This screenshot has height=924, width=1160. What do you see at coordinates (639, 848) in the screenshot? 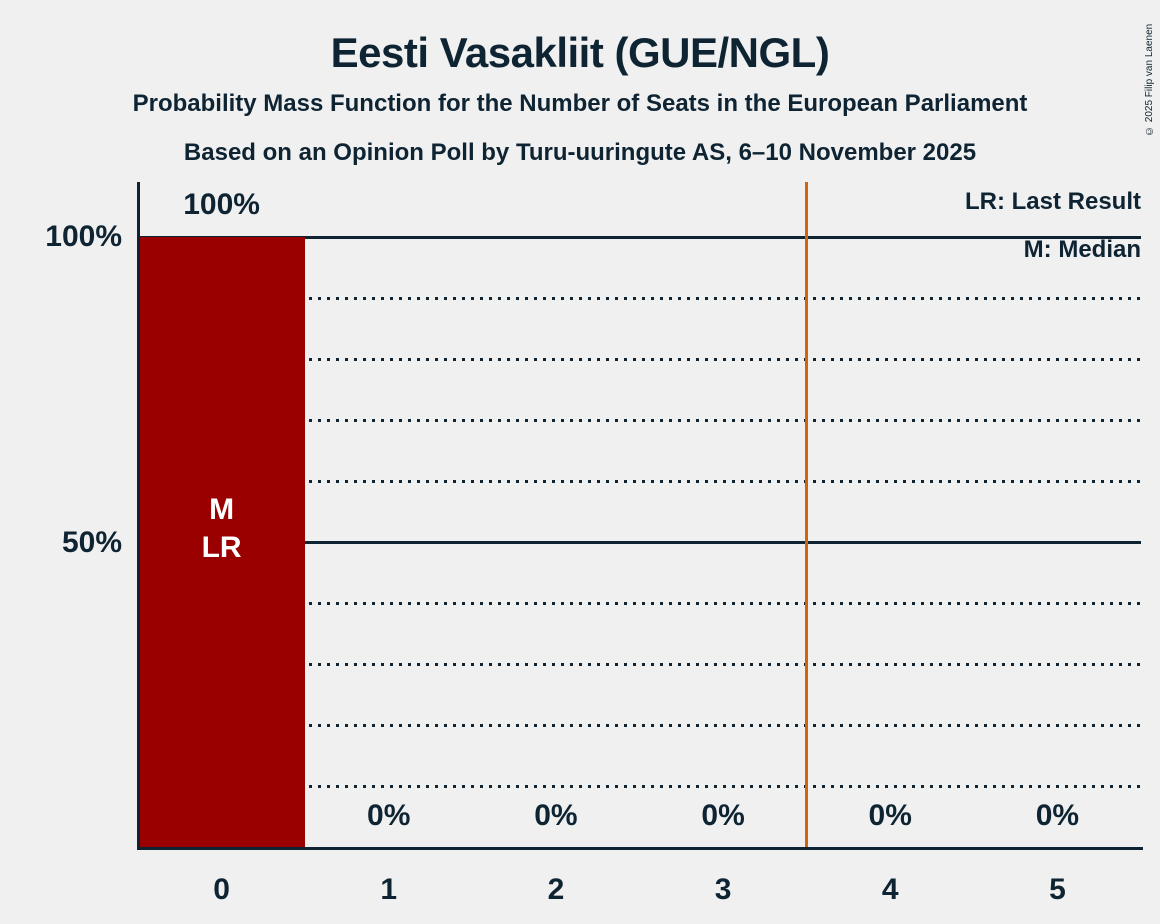
I see `x-axis-line` at bounding box center [639, 848].